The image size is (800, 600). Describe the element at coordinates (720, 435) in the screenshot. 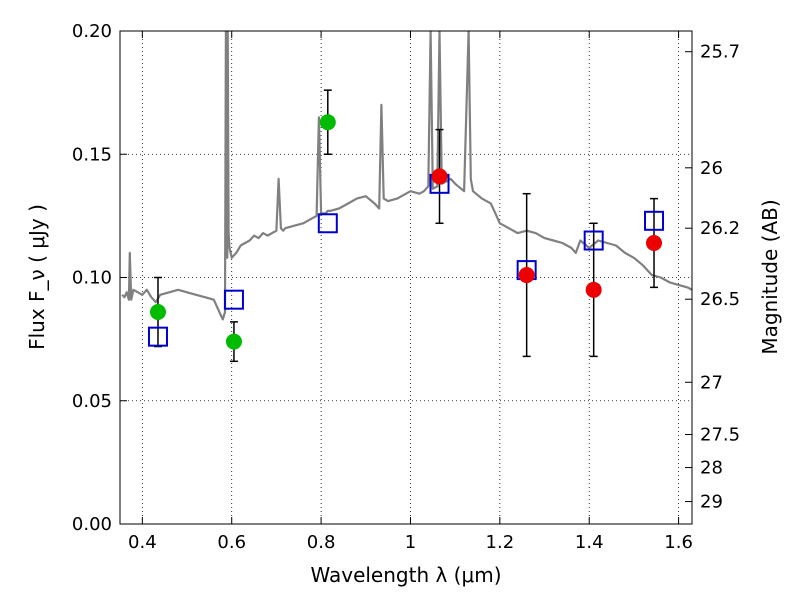

I see `magnitude-tick-label: 27.5` at that location.